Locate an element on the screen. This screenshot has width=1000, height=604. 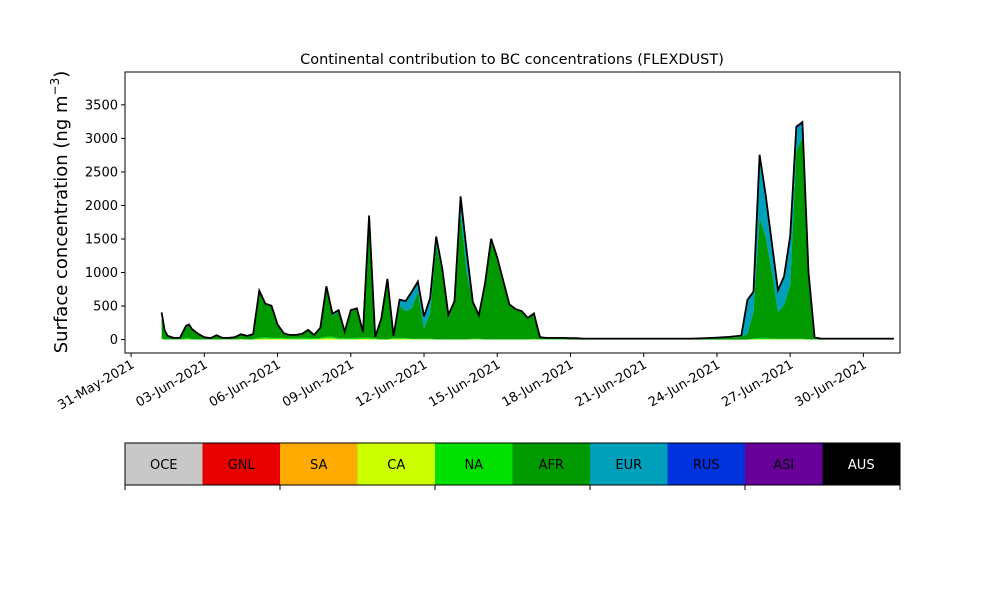
y-tick-label: 1000 is located at coordinates (101, 273).